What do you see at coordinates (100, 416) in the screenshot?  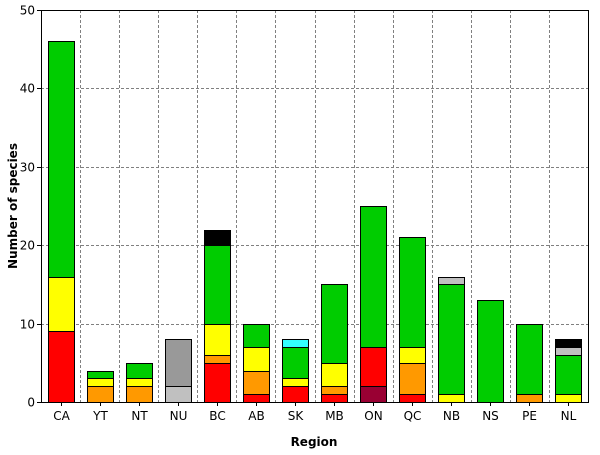 I see `x-tick-label: YT` at bounding box center [100, 416].